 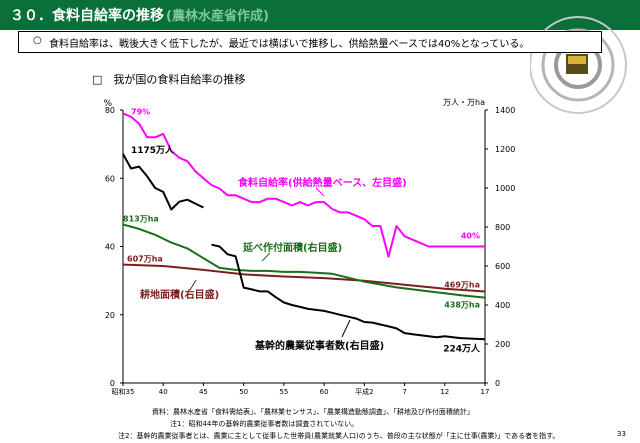 What do you see at coordinates (153, 150) in the screenshot?
I see `workers-start-label: 1175万人` at bounding box center [153, 150].